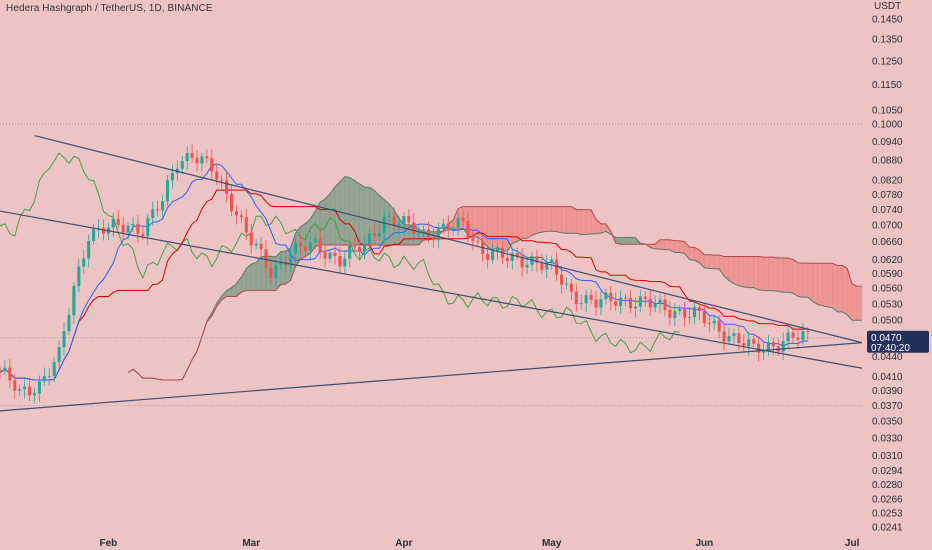 This screenshot has height=550, width=932. What do you see at coordinates (403, 543) in the screenshot?
I see `x-tick-label: Apr` at bounding box center [403, 543].